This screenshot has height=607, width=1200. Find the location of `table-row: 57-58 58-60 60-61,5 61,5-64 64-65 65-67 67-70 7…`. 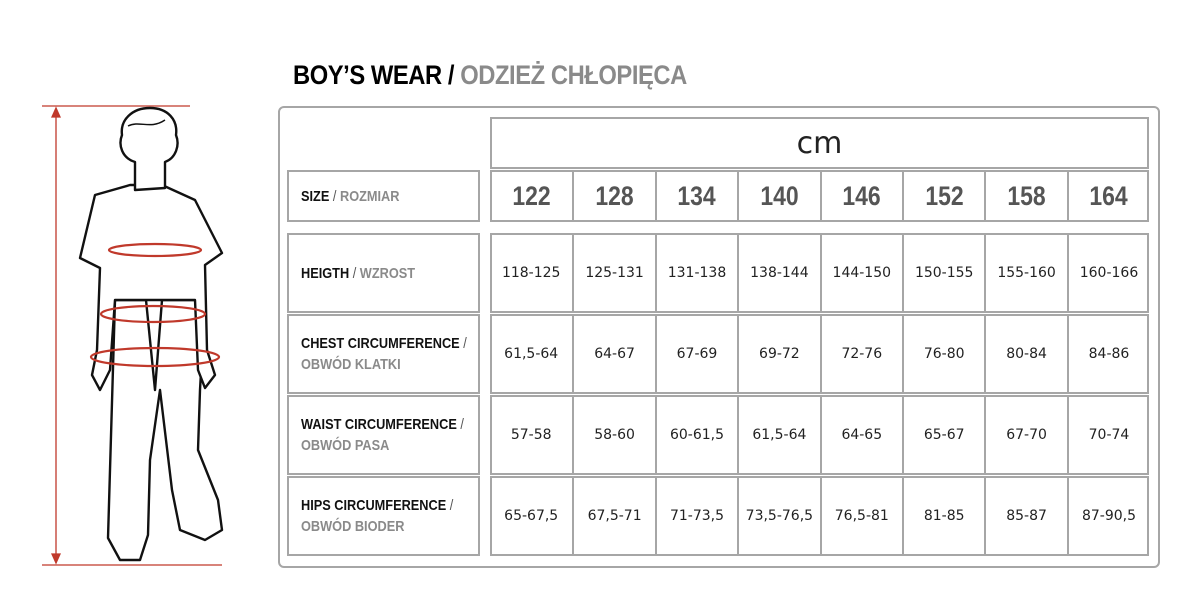

table-row: 57-58 58-60 60-61,5 61,5-64 64-65 65-67 67-70 7… is located at coordinates (819, 435).